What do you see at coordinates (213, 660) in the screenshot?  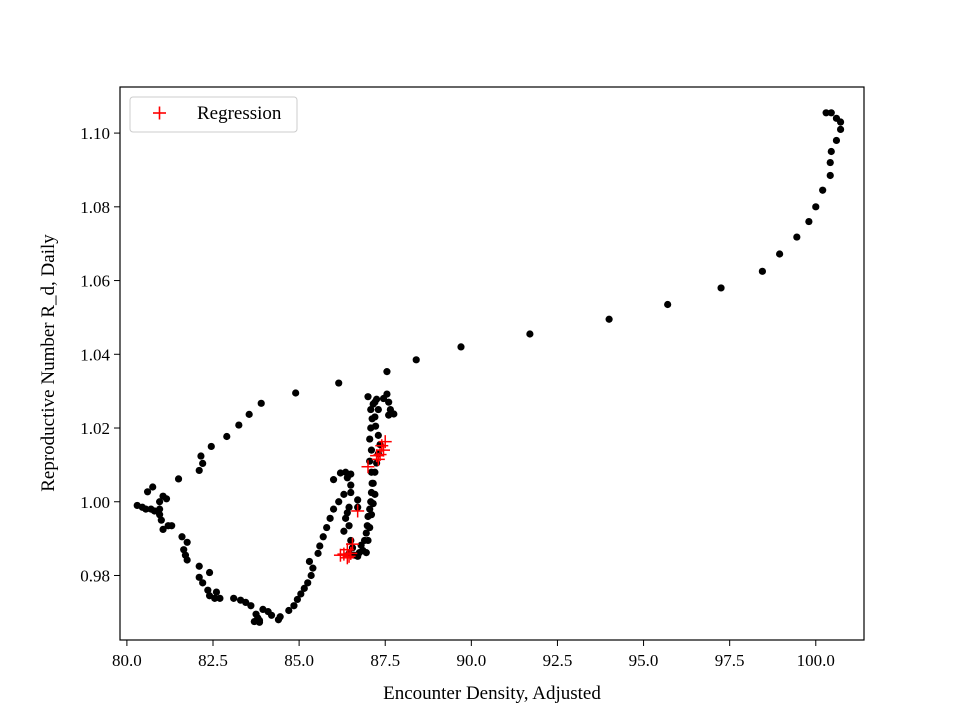 I see `x-tick-label: 82.5` at bounding box center [213, 660].